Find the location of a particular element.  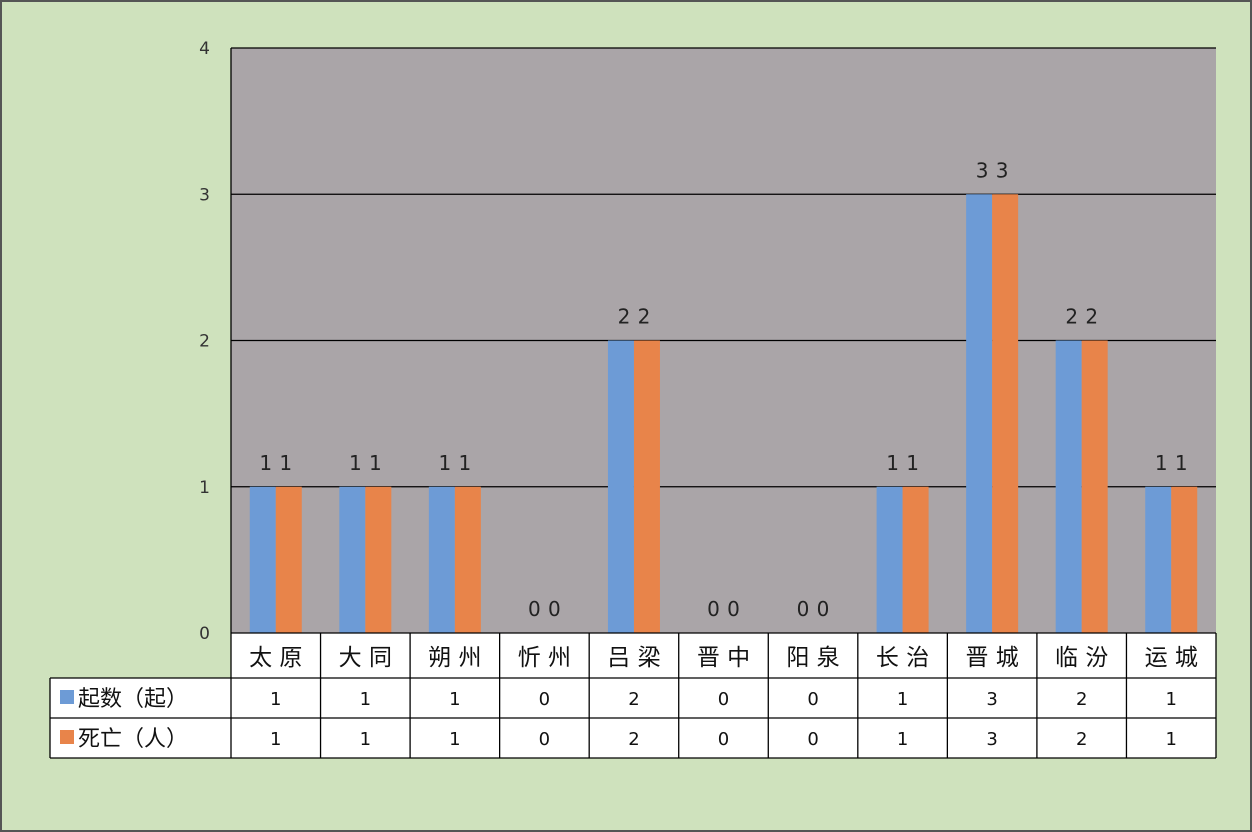

y-tick-label: 0 is located at coordinates (204, 634).